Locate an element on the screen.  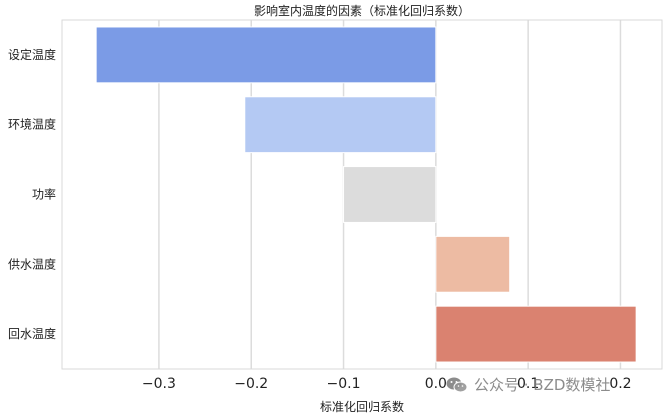
watermark-text: 公众号 · BZD数模社 is located at coordinates (542, 385).